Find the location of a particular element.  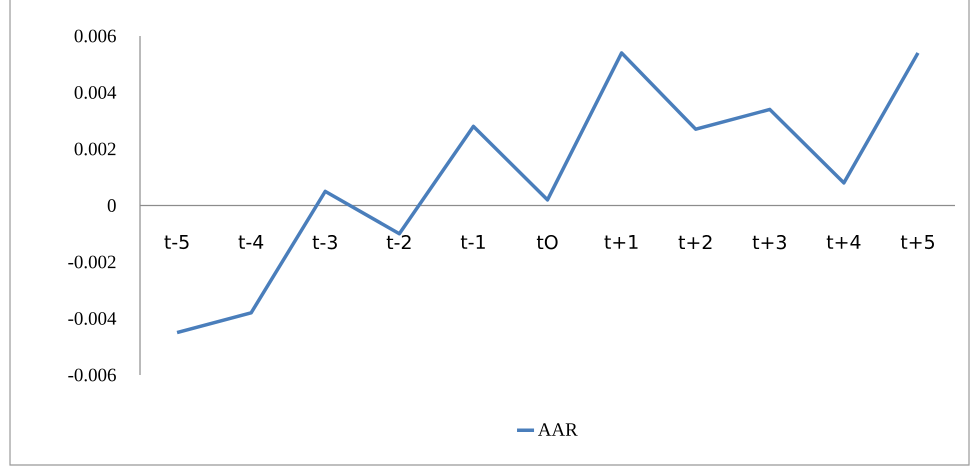

y-tick-label: 0.006 is located at coordinates (95, 36).